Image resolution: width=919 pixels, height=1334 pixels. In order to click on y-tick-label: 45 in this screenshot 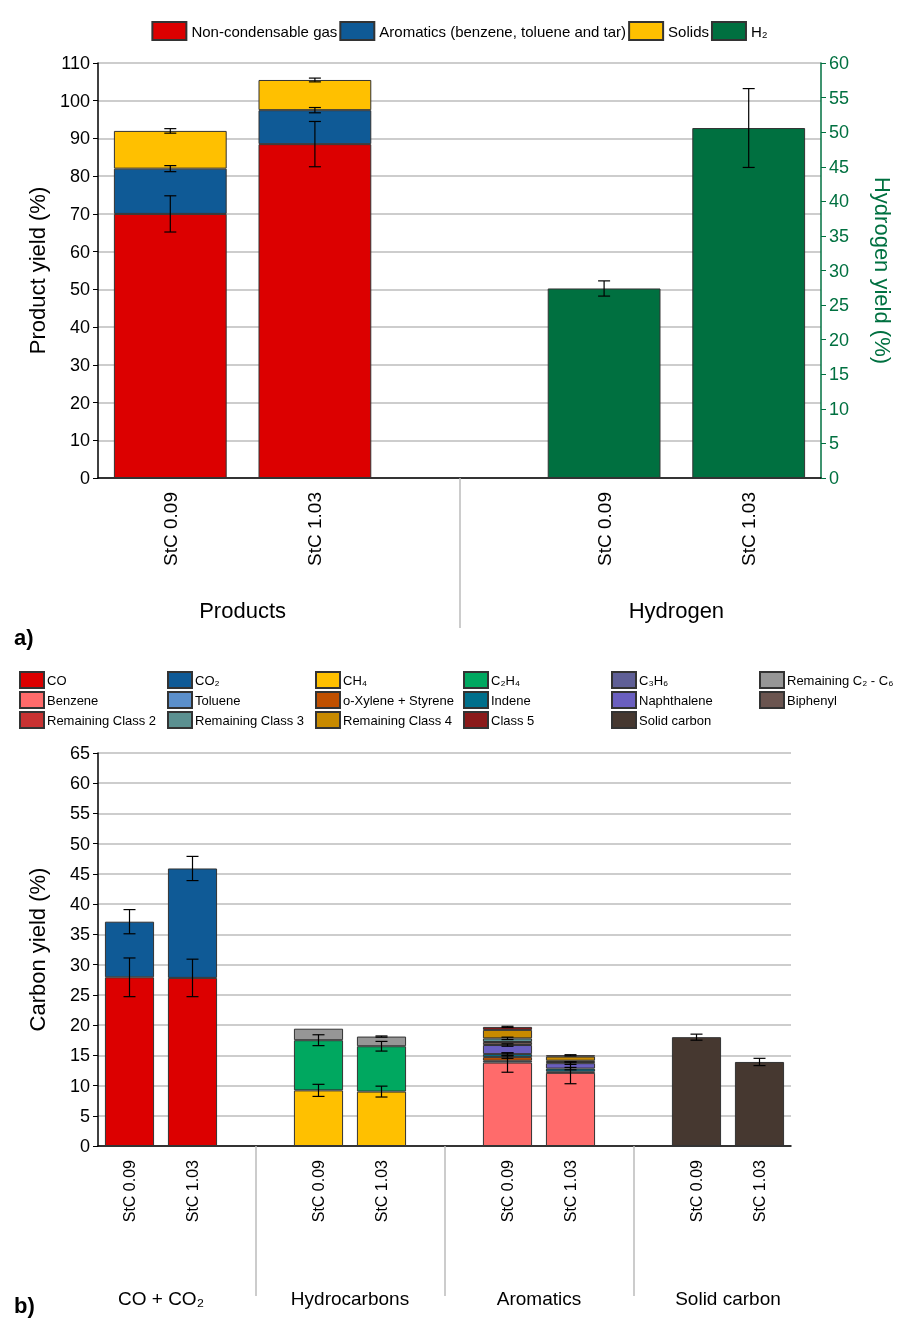, I will do `click(79, 873)`.